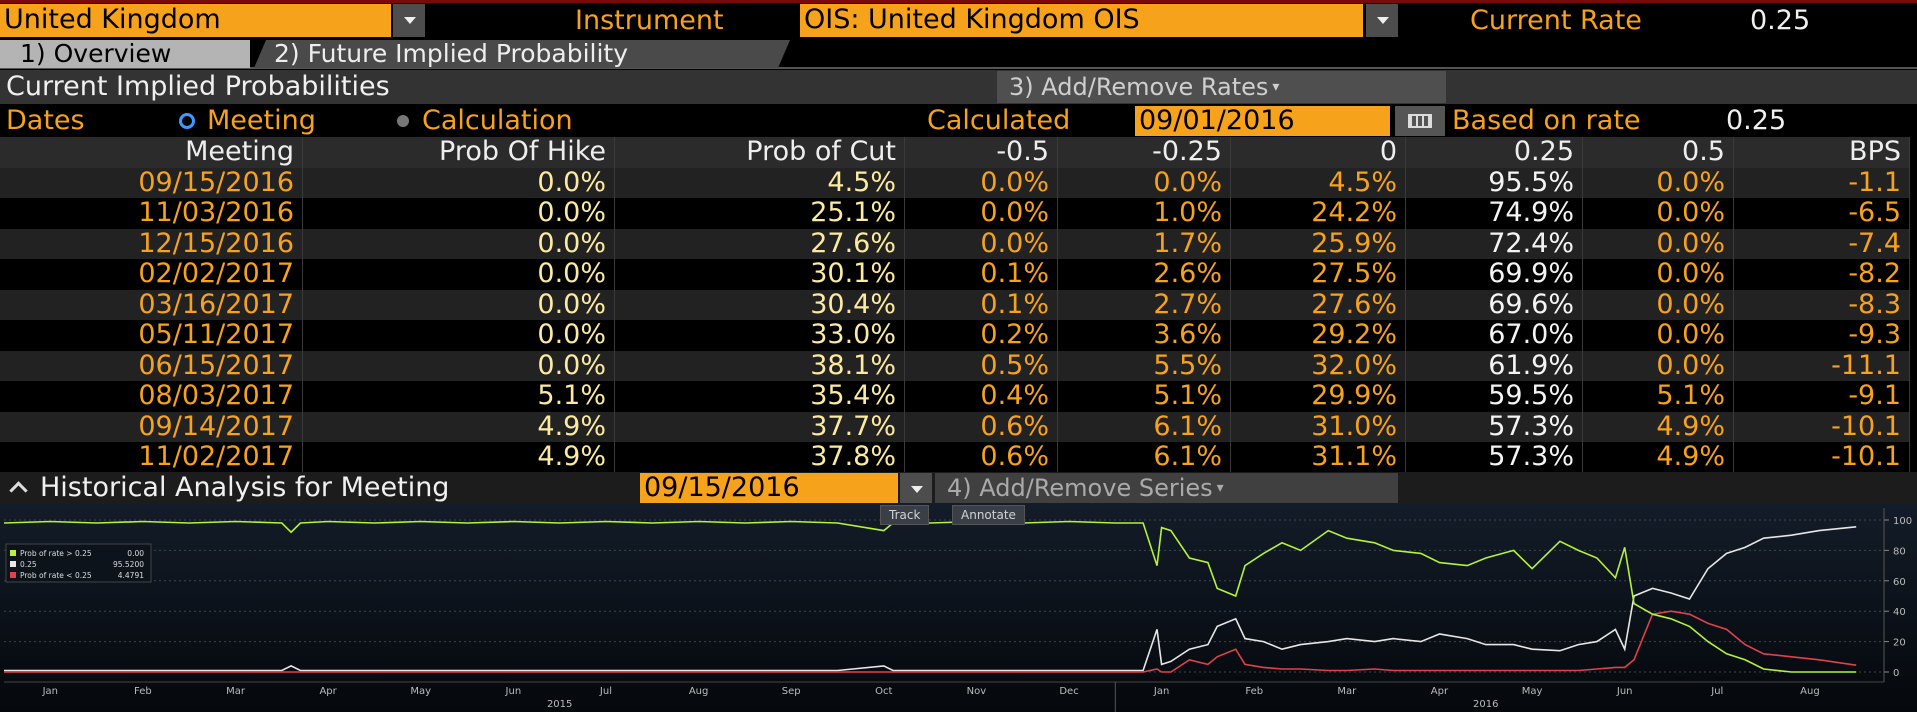 The width and height of the screenshot is (1917, 712). What do you see at coordinates (988, 515) in the screenshot?
I see `annotate-button: Annotate` at bounding box center [988, 515].